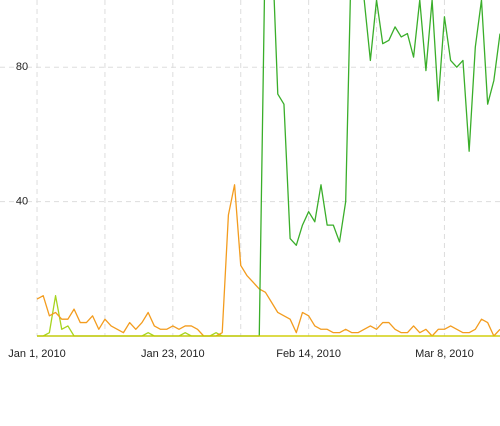  What do you see at coordinates (22, 67) in the screenshot?
I see `y-tick-label: 80` at bounding box center [22, 67].